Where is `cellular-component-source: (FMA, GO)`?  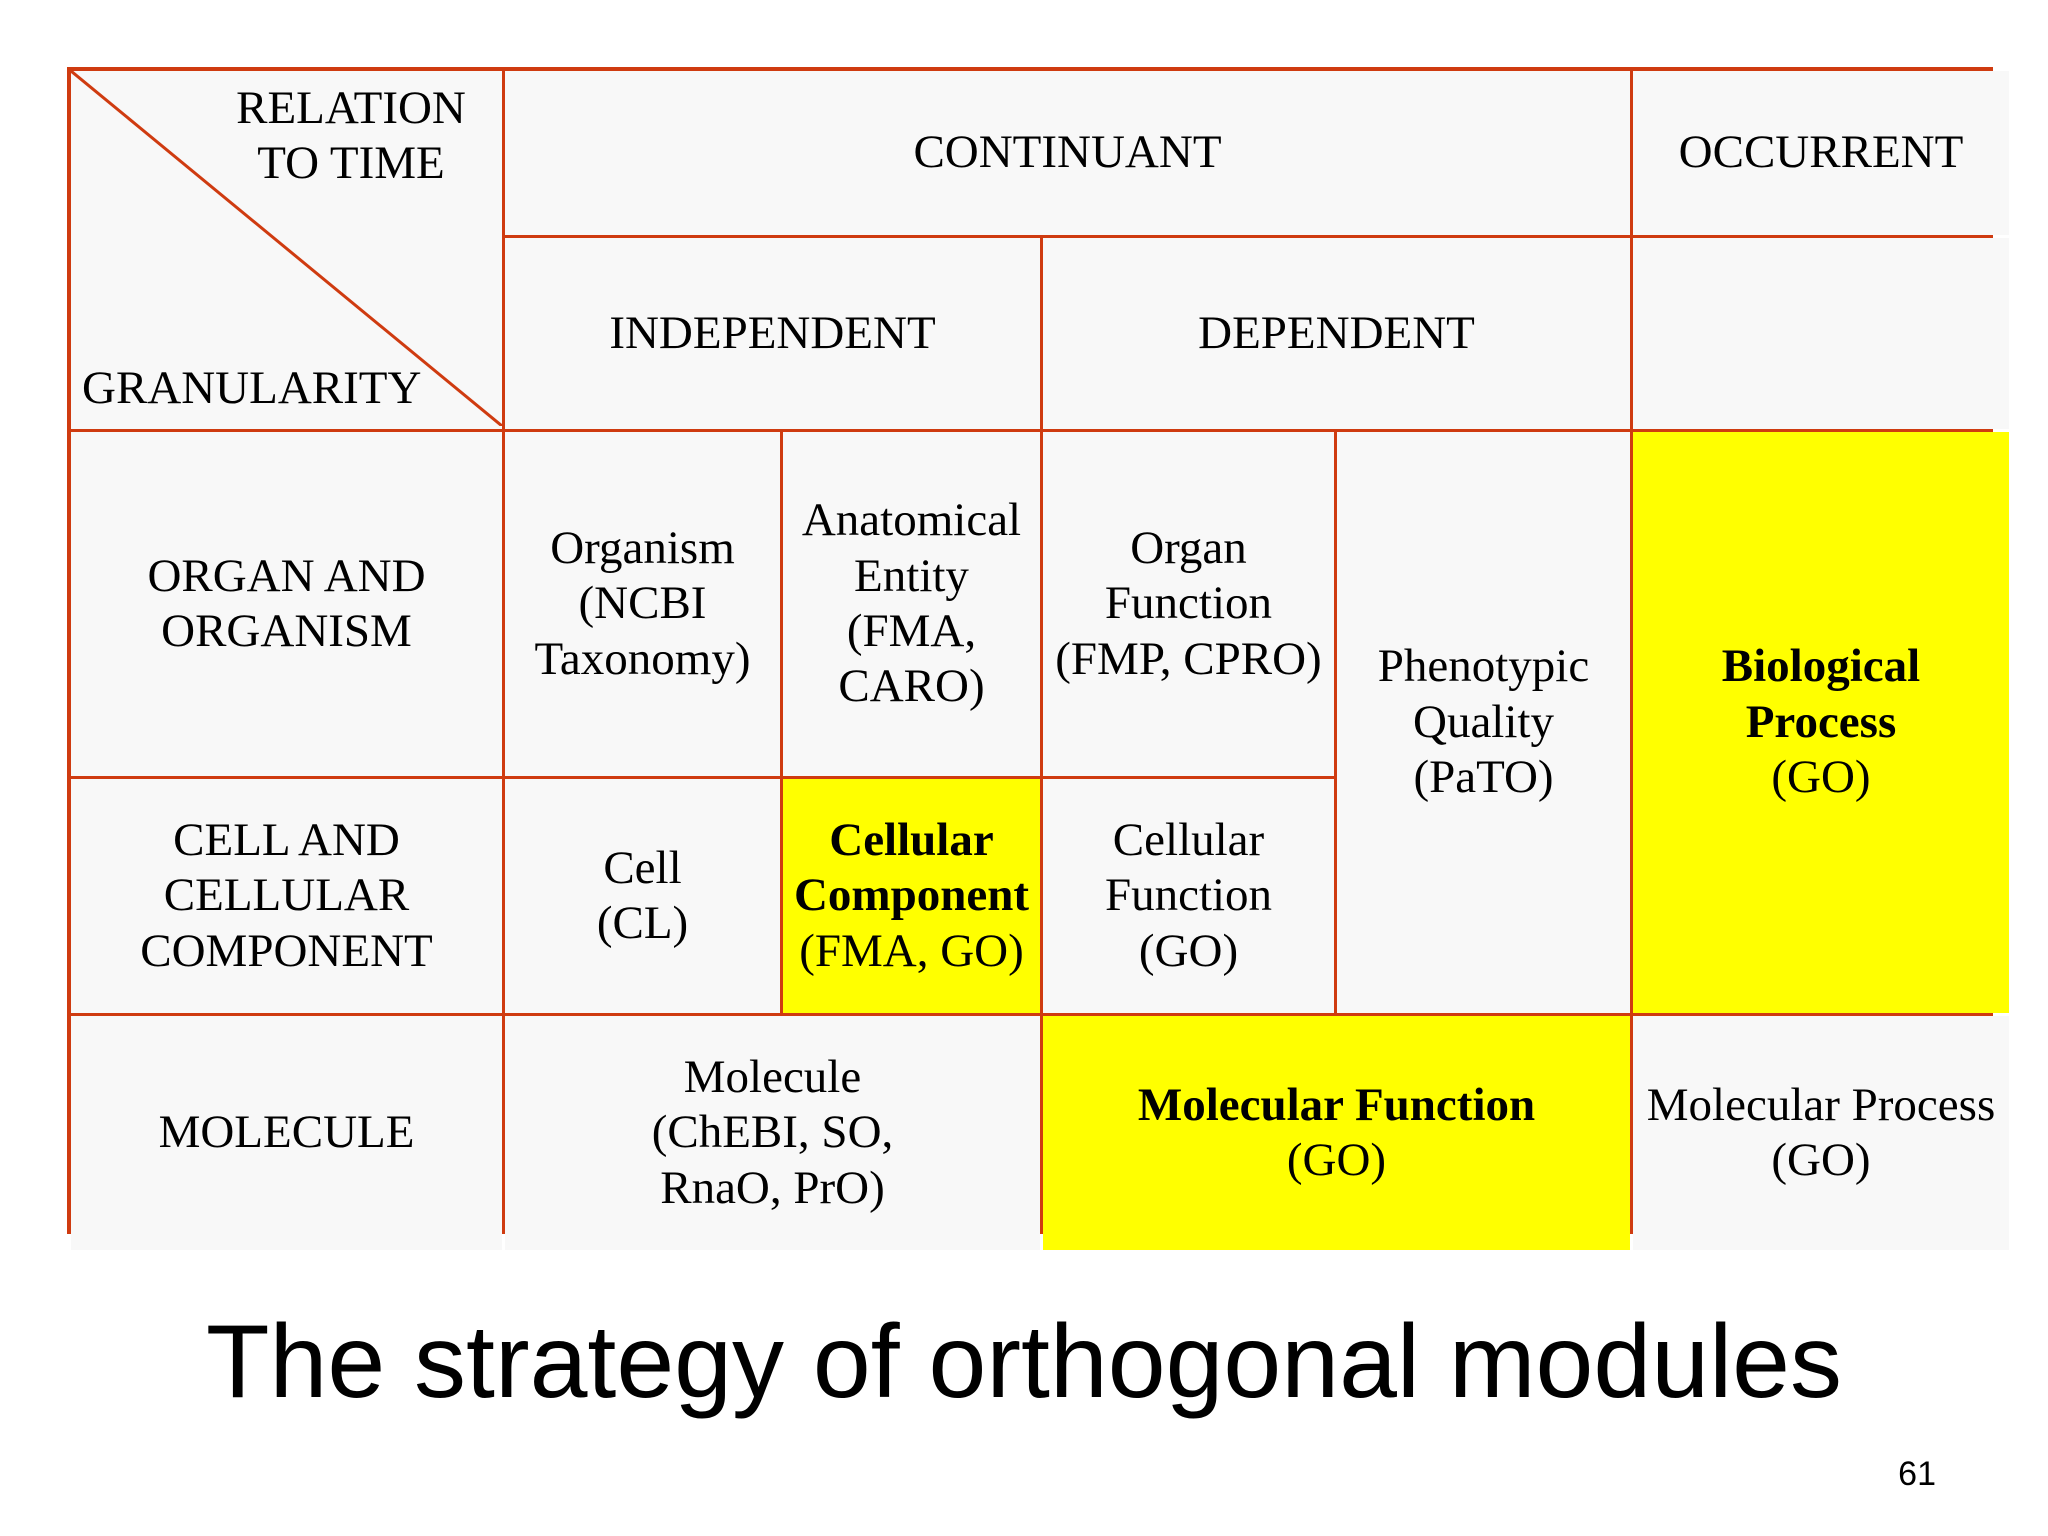
cellular-component-source: (FMA, GO) is located at coordinates (911, 950).